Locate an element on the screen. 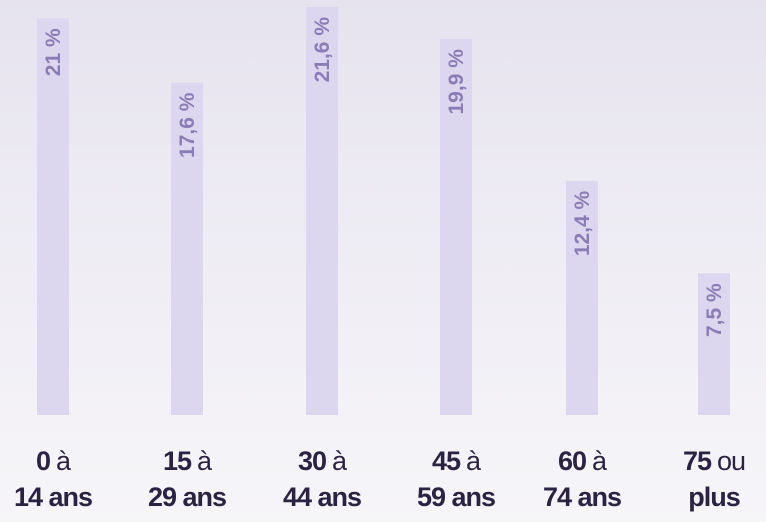 Image resolution: width=766 pixels, height=522 pixels. value-label: 7,5 % is located at coordinates (714, 310).